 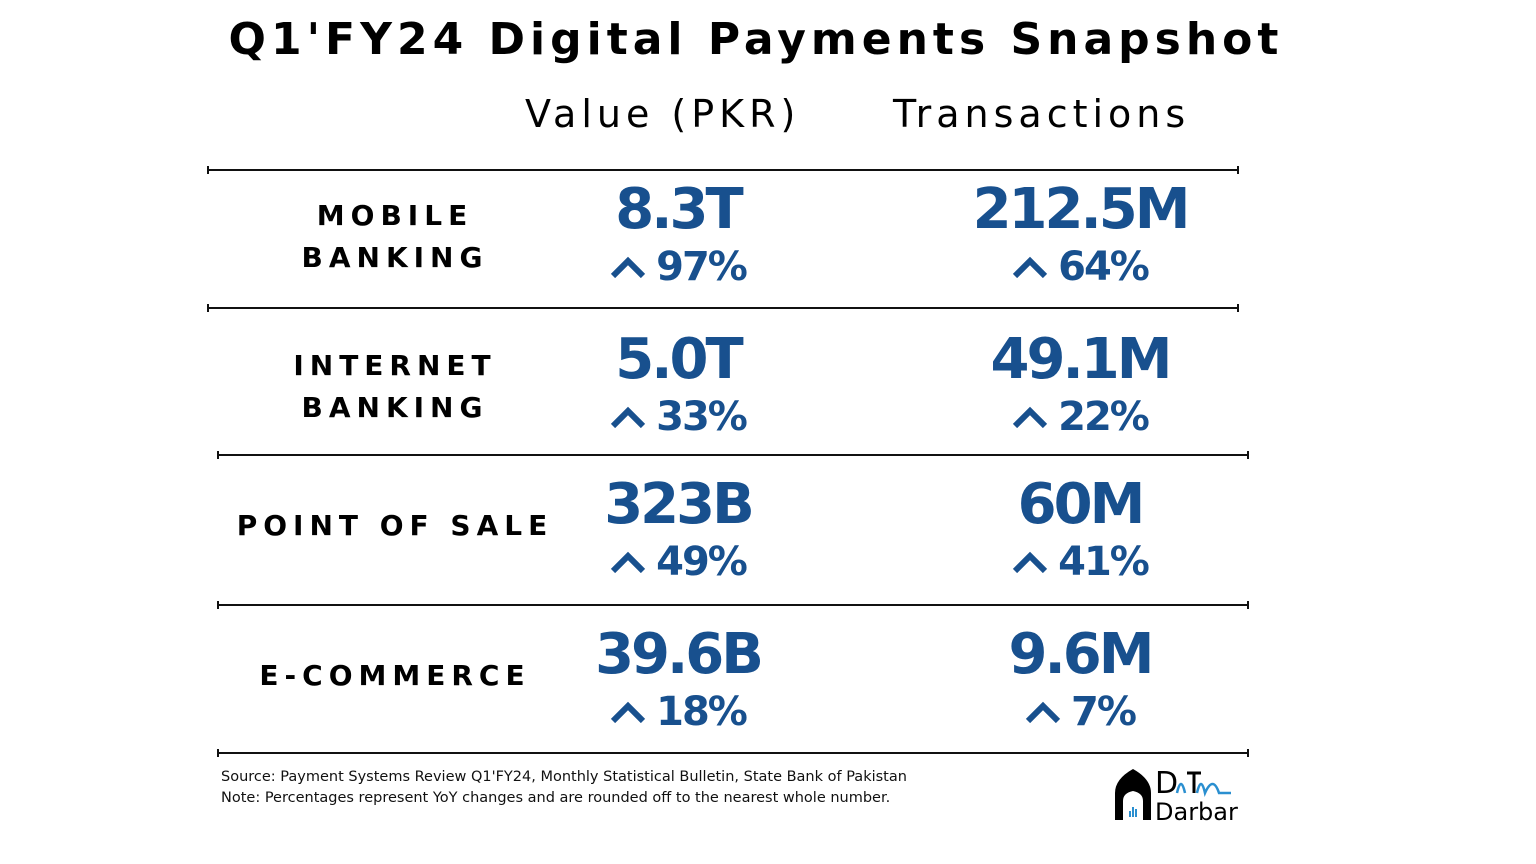 What do you see at coordinates (395, 387) in the screenshot?
I see `category-label: INTERNET BANKING` at bounding box center [395, 387].